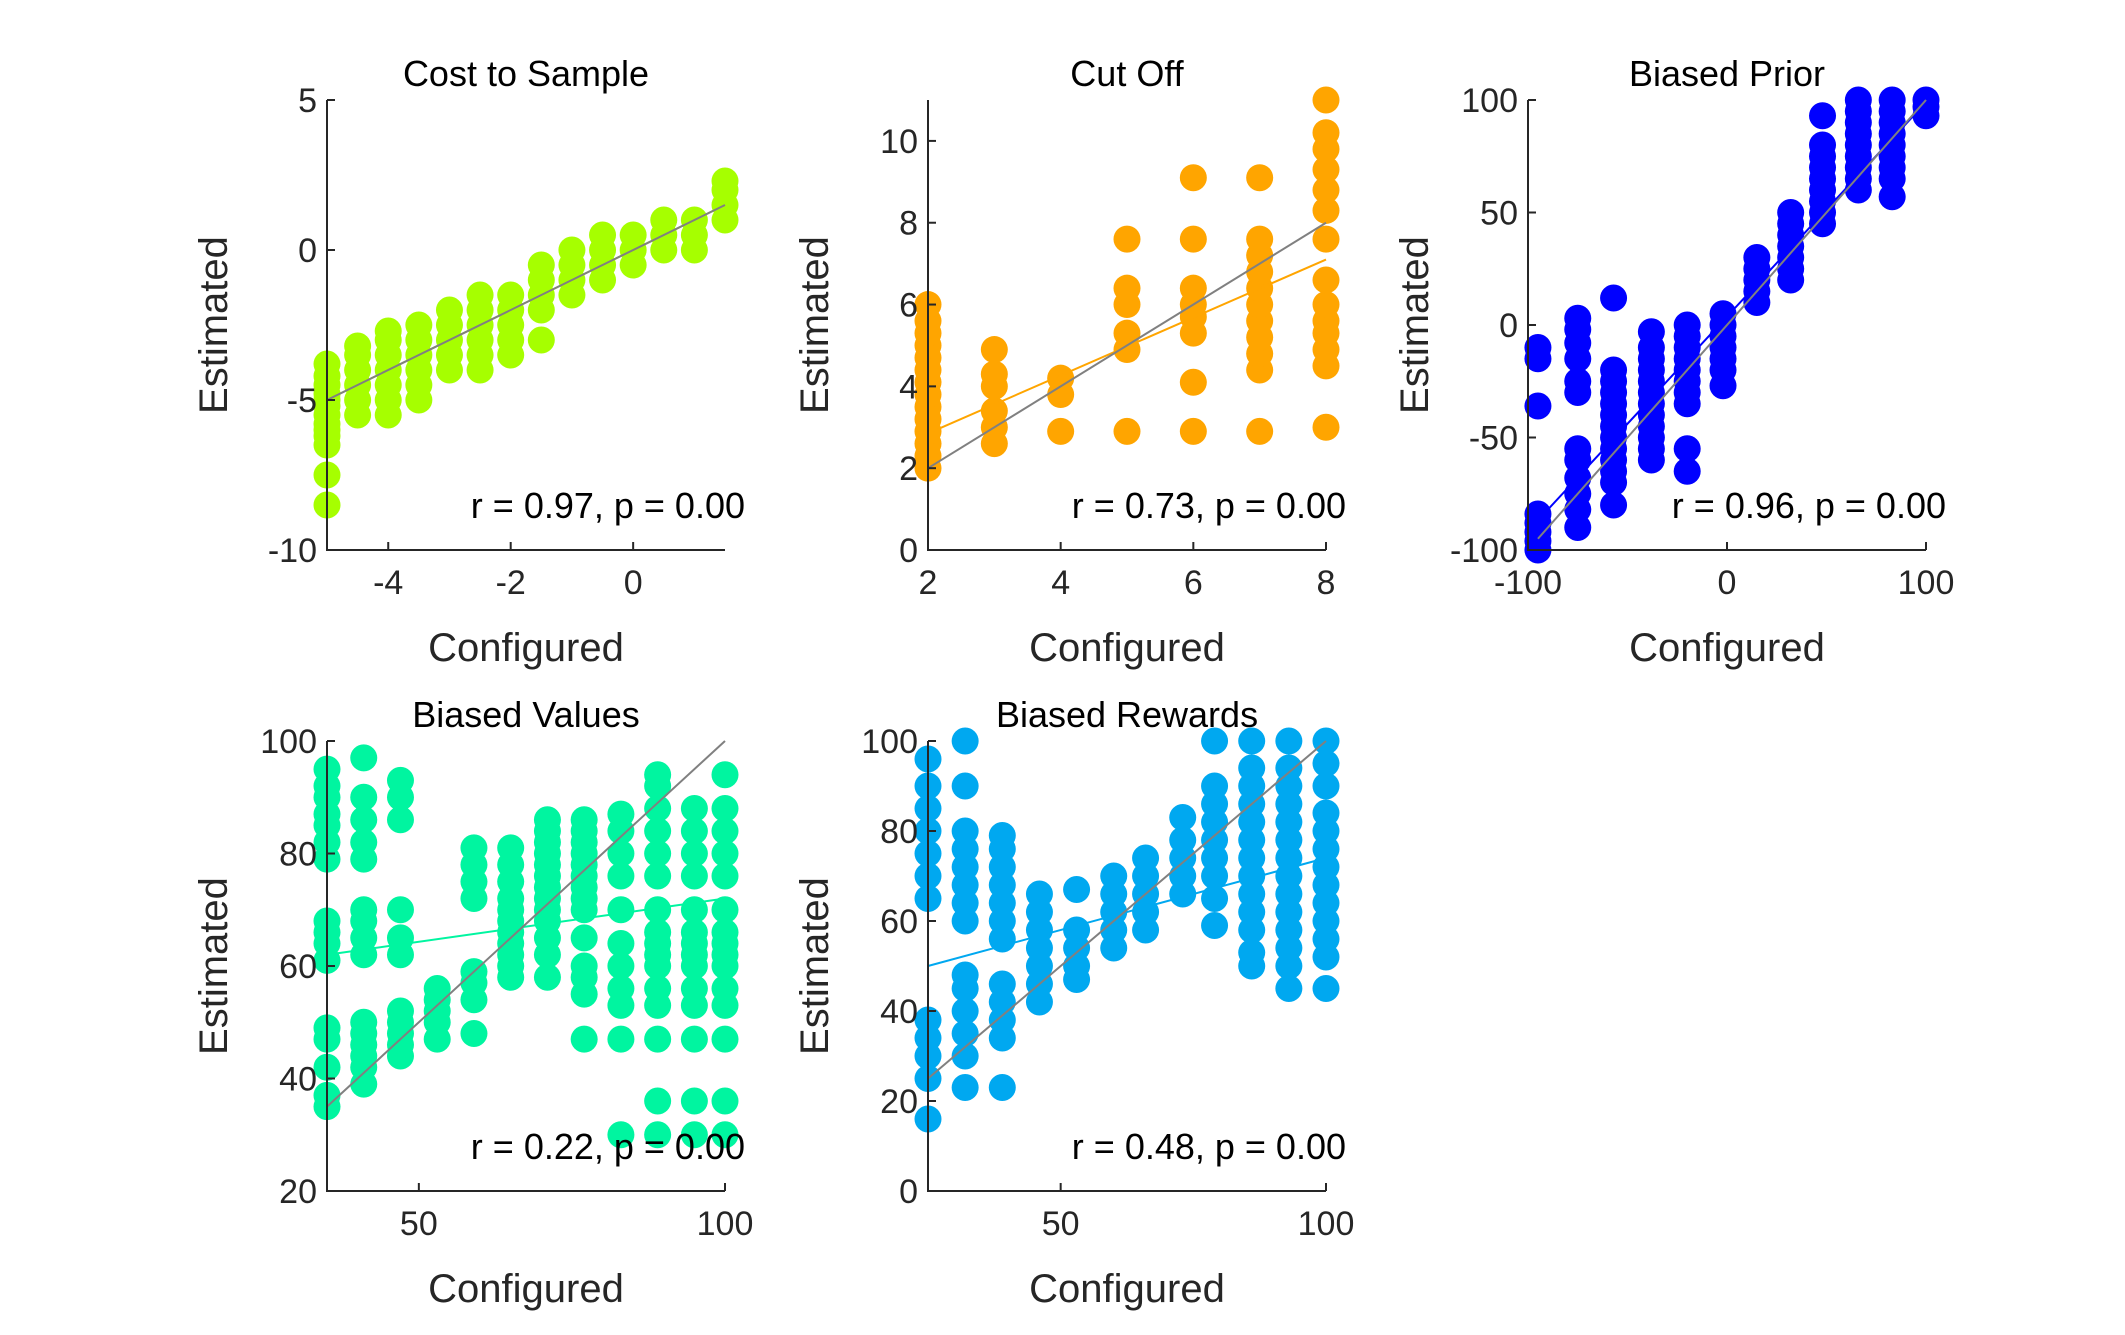  I want to click on correlation-annotation: r = 0.73, p = 0.00, so click(1209, 505).